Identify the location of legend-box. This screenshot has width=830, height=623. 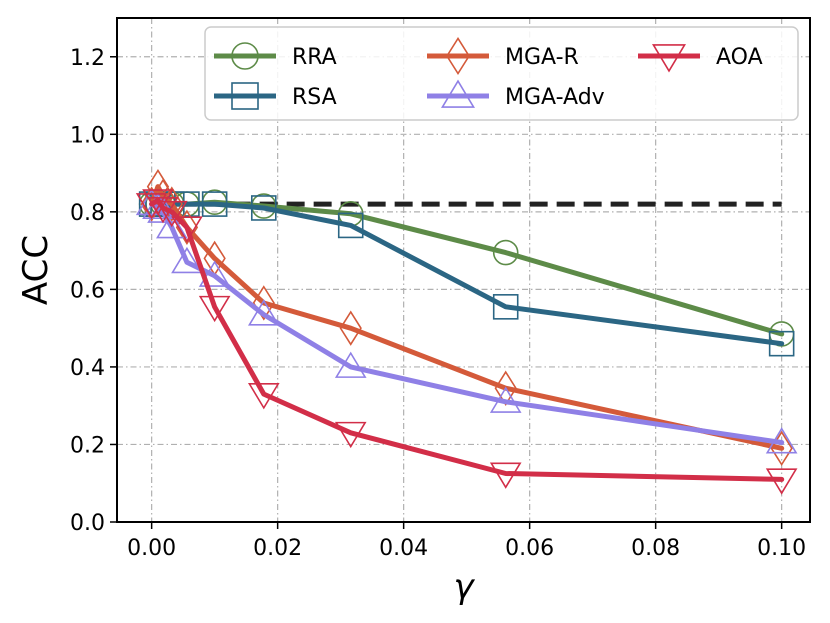
(501, 73).